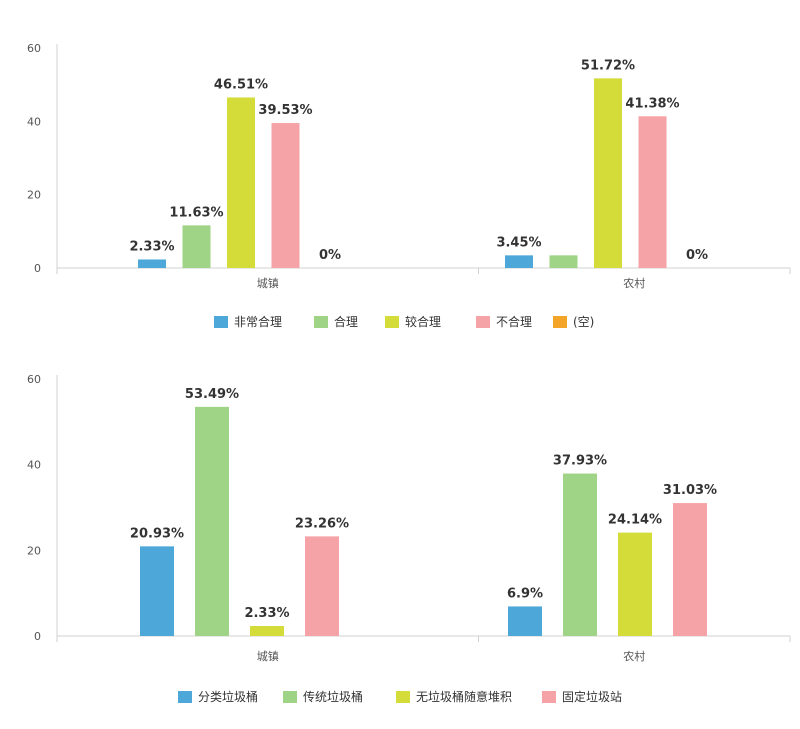 The width and height of the screenshot is (800, 729). I want to click on data-label: 23.26%, so click(322, 523).